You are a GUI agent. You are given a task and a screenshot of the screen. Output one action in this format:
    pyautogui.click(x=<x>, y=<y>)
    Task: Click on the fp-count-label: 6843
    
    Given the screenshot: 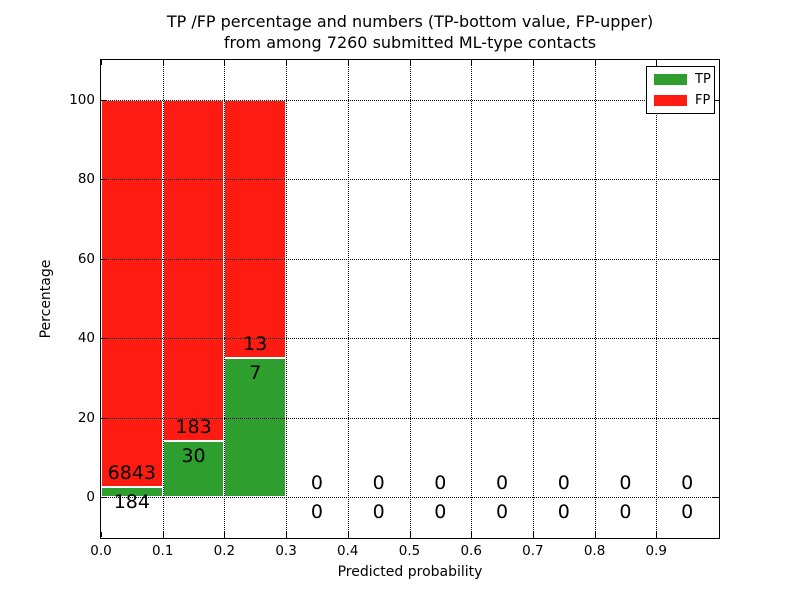 What is the action you would take?
    pyautogui.click(x=132, y=472)
    